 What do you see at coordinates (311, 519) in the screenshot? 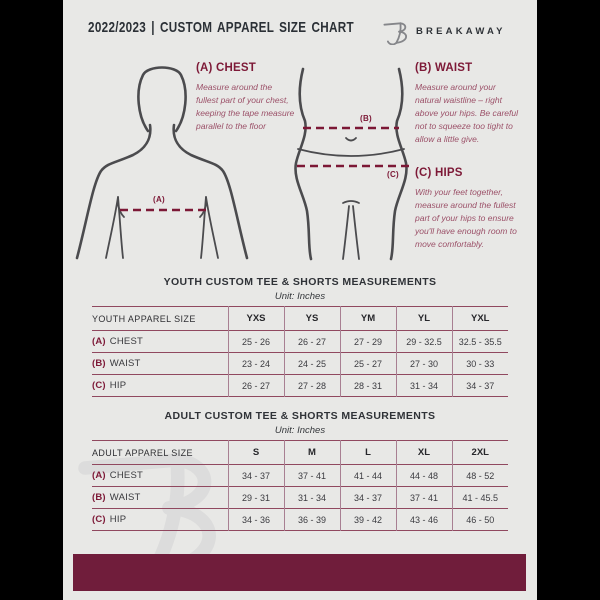
I see `size-cell: 36 - 39` at bounding box center [311, 519].